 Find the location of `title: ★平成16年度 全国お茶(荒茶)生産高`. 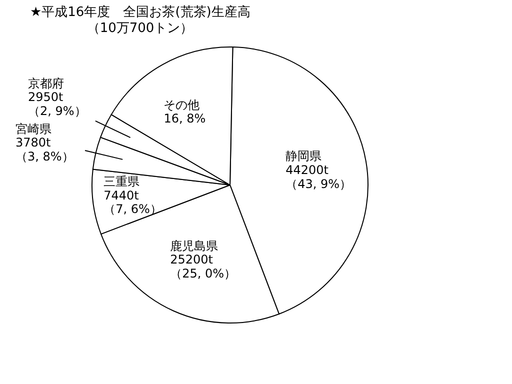

title: ★平成16年度 全国お茶(荒茶)生産高 is located at coordinates (140, 12).